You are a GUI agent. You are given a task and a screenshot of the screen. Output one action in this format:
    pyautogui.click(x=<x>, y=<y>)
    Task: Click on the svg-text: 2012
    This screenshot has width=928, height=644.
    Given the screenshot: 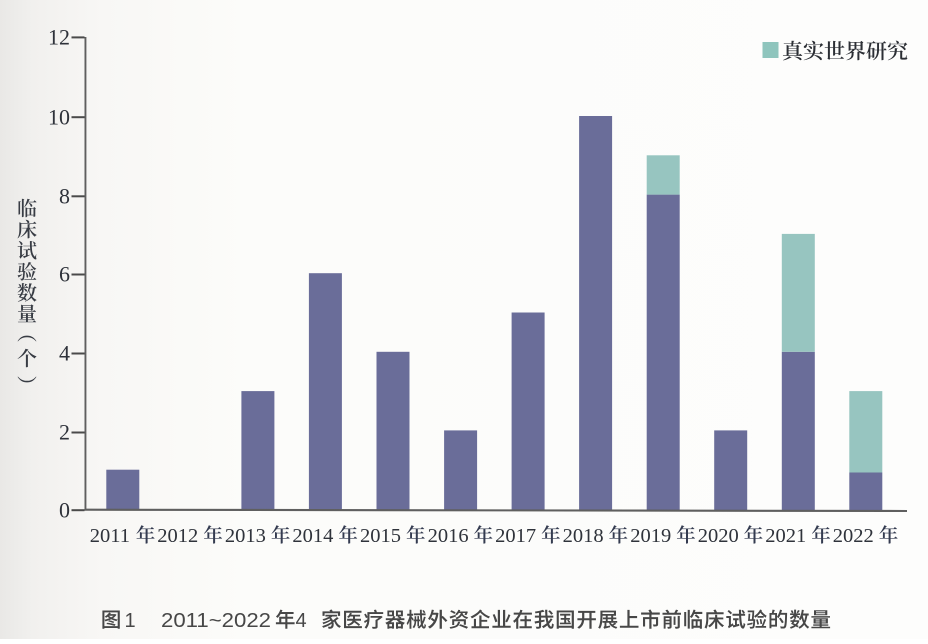 What is the action you would take?
    pyautogui.click(x=177, y=536)
    